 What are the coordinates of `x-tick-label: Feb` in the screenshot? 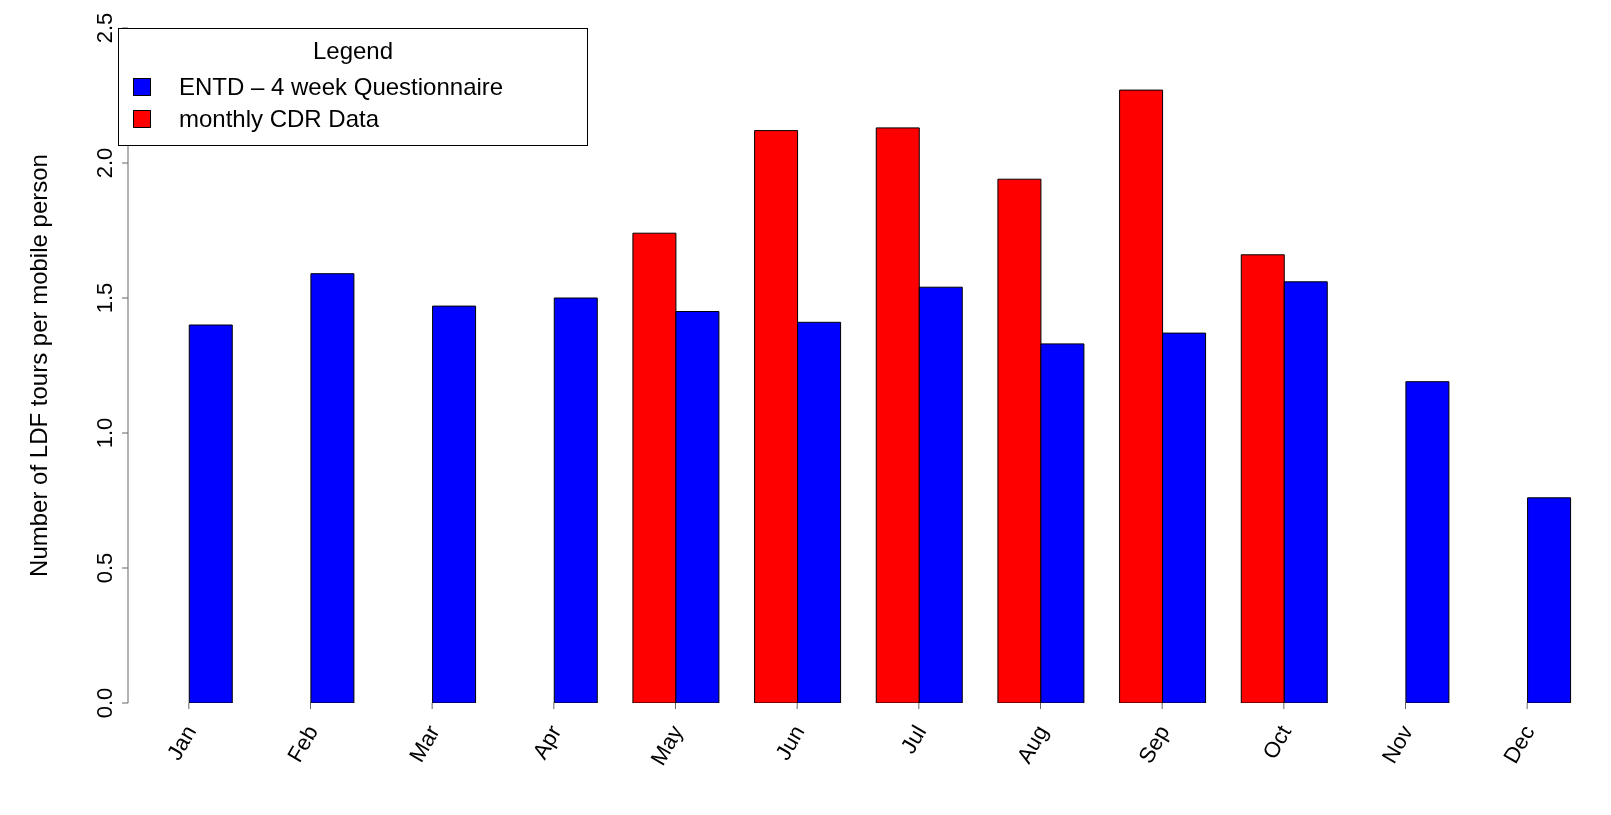 It's located at (302, 744).